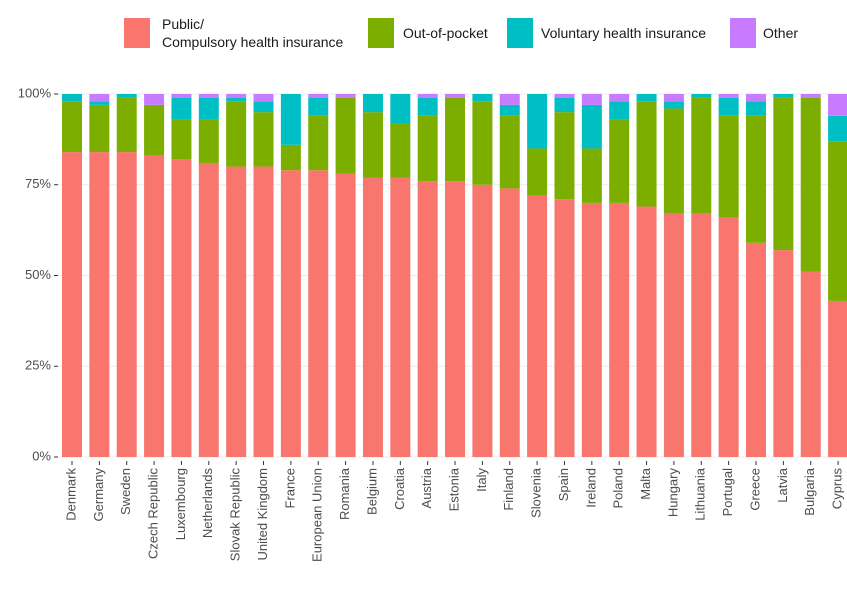 Image resolution: width=847 pixels, height=590 pixels. What do you see at coordinates (70, 494) in the screenshot?
I see `x-tick-label: Denmark` at bounding box center [70, 494].